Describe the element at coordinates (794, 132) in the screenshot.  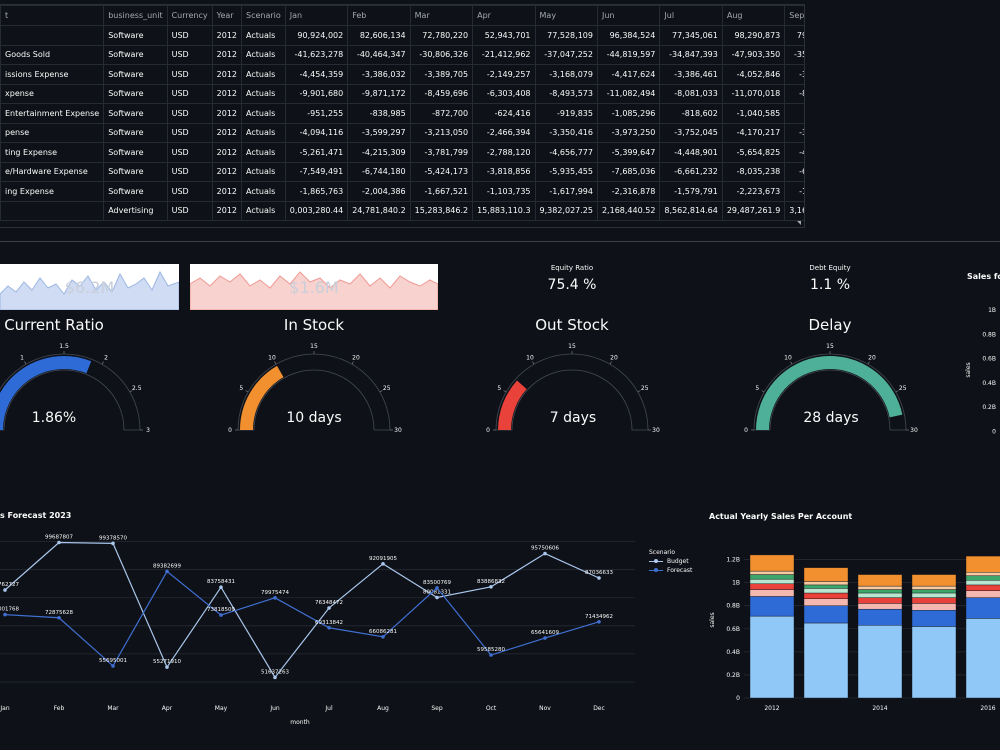
I see `table-cell: -3,524,451` at that location.